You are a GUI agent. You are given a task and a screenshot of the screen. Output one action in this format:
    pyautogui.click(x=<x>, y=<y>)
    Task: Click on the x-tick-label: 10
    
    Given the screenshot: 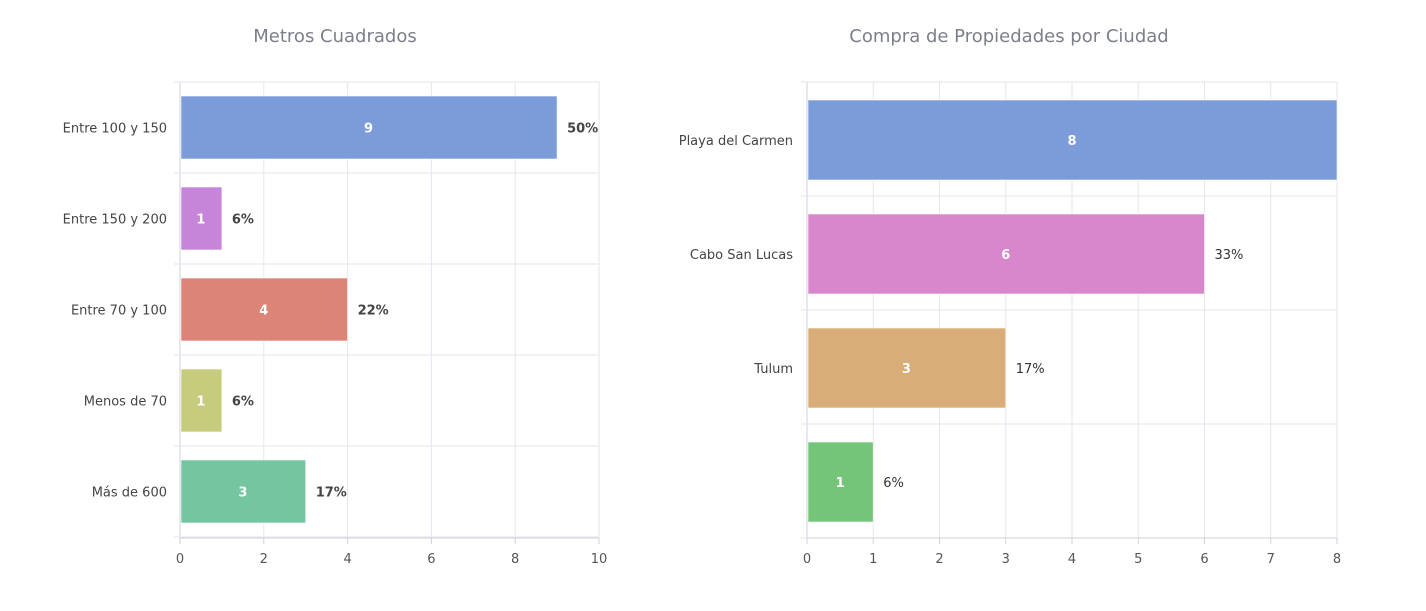 What is the action you would take?
    pyautogui.click(x=599, y=559)
    